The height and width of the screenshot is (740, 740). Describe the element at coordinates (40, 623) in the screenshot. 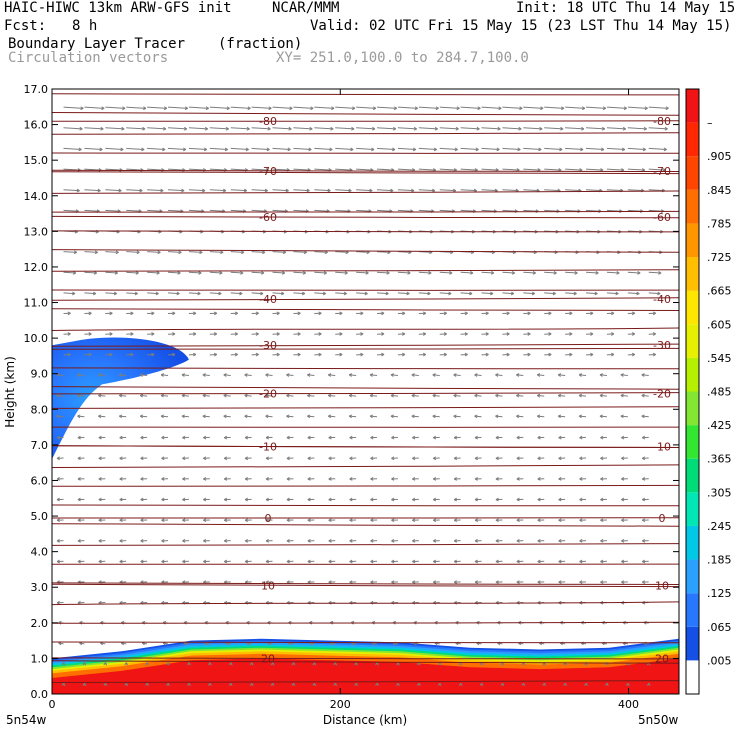

I see `y-tick-label: 2.0` at that location.